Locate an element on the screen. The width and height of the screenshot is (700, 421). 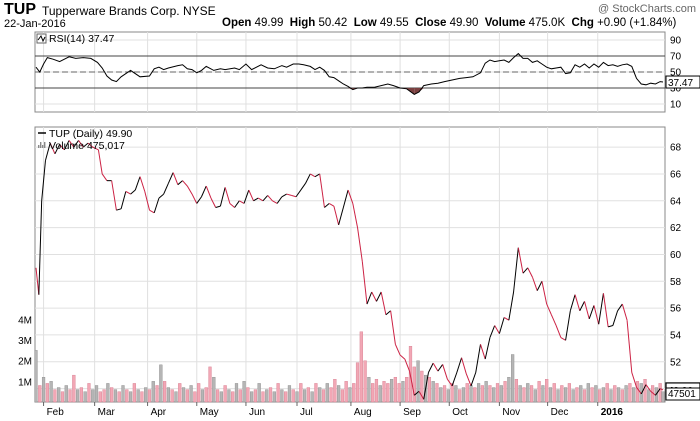
low-label: Low is located at coordinates (365, 23).